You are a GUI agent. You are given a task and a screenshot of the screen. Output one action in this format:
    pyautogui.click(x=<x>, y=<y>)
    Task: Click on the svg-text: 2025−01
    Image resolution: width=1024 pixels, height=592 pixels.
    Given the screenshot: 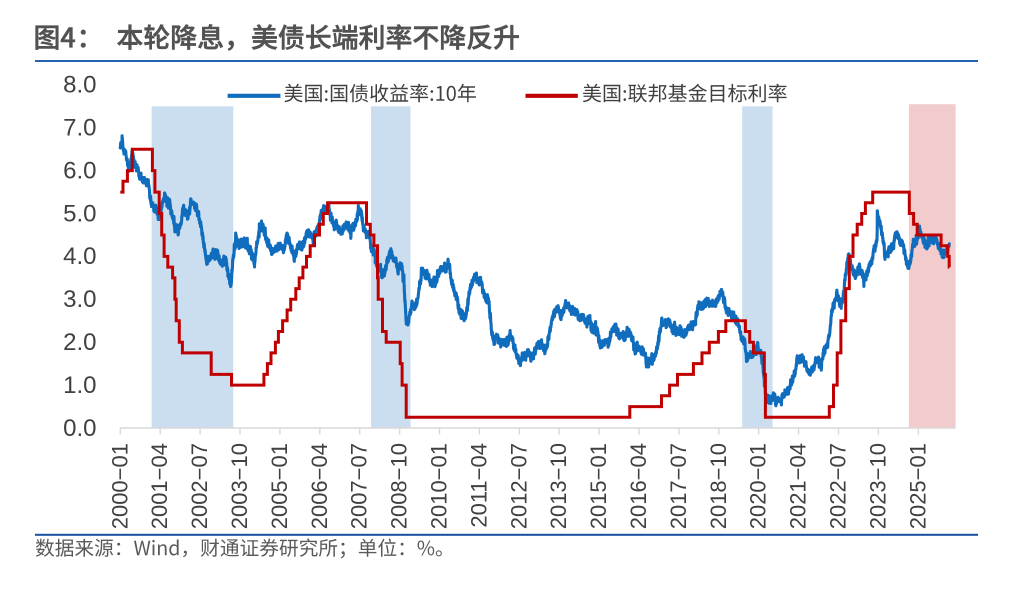 What is the action you would take?
    pyautogui.click(x=917, y=486)
    